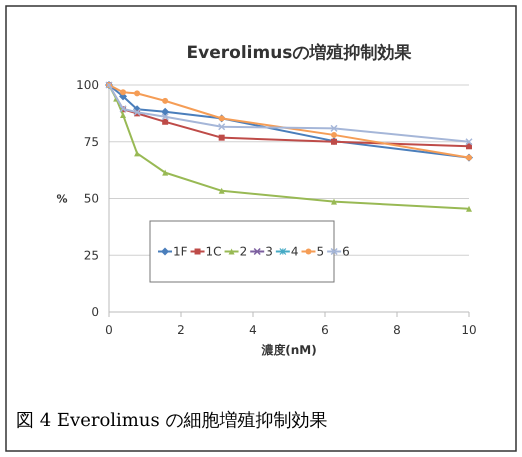 This screenshot has width=522, height=457. I want to click on x-tick-label: 10, so click(469, 330).